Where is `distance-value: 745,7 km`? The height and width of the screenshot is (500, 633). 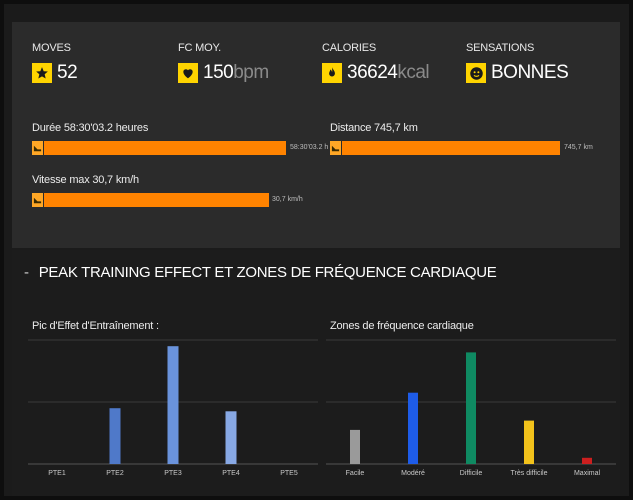 distance-value: 745,7 km is located at coordinates (578, 147).